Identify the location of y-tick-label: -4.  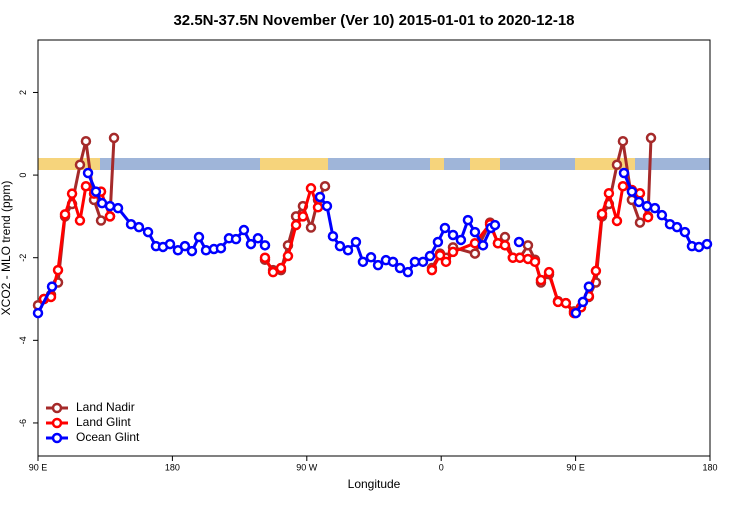
(23, 340).